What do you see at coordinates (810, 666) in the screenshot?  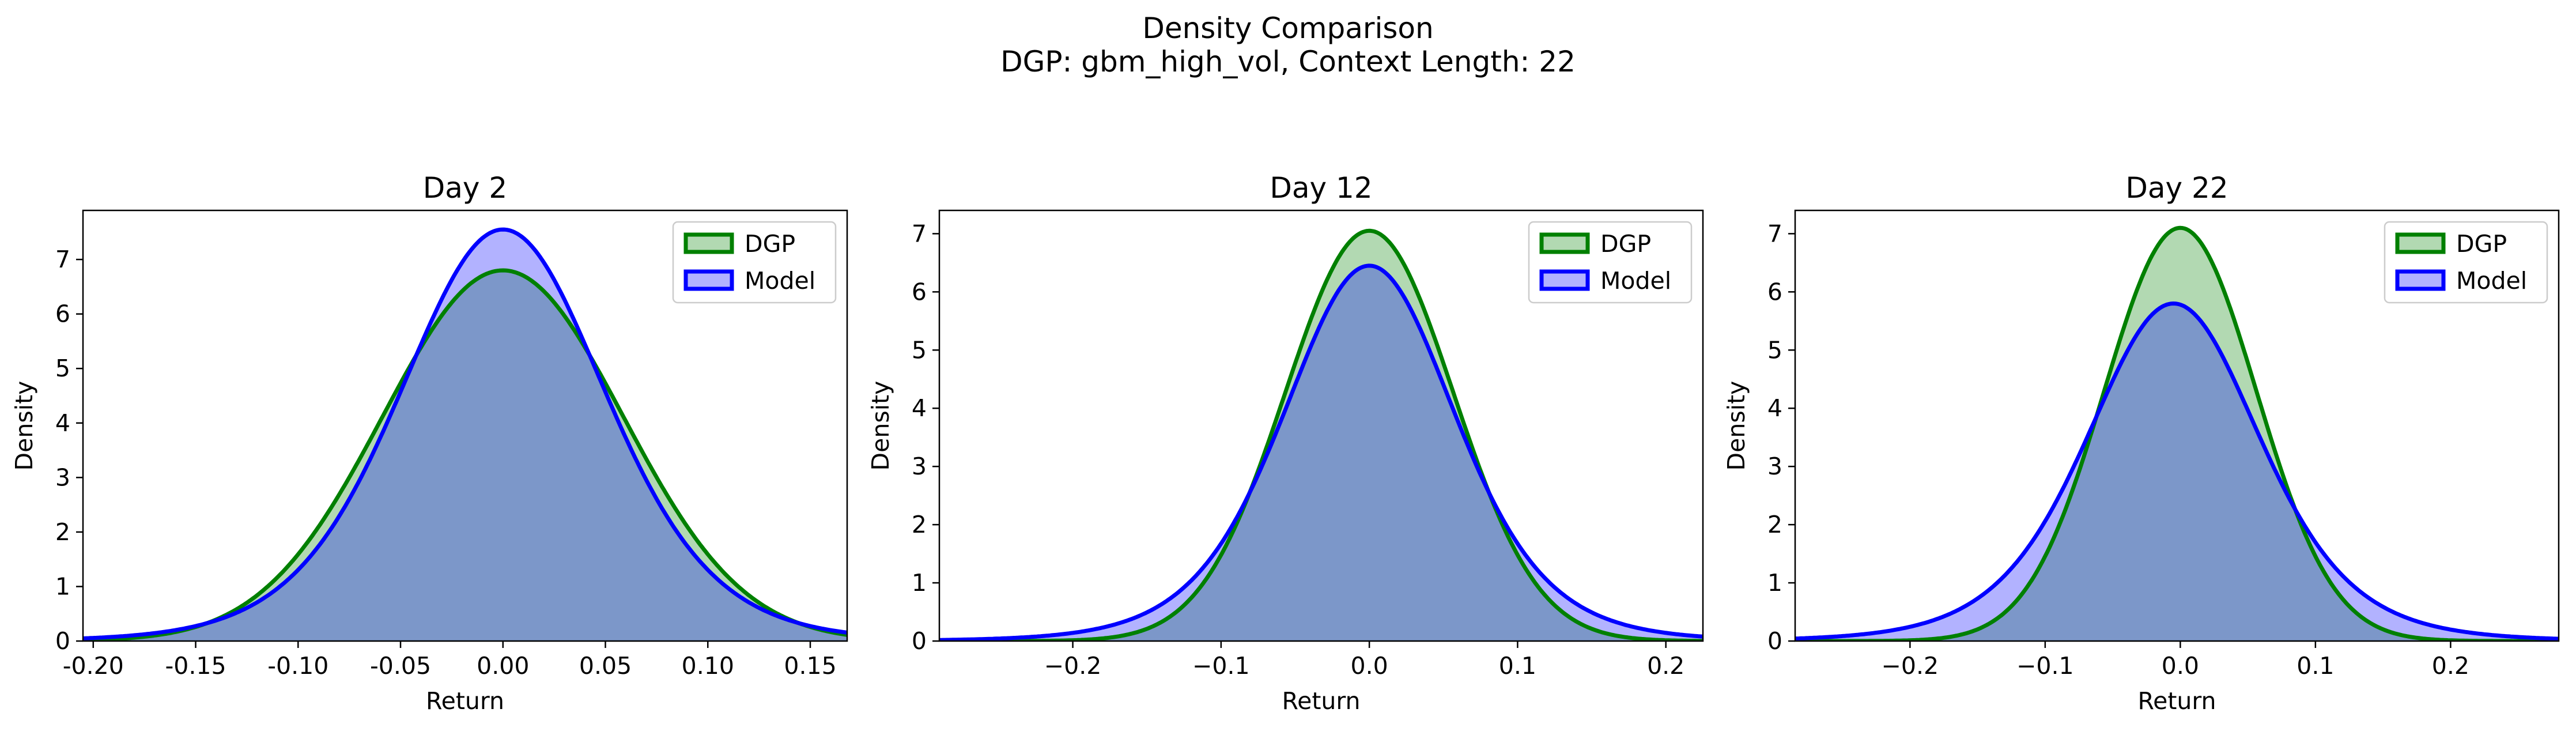 I see `x-tick-label: 0.15` at bounding box center [810, 666].